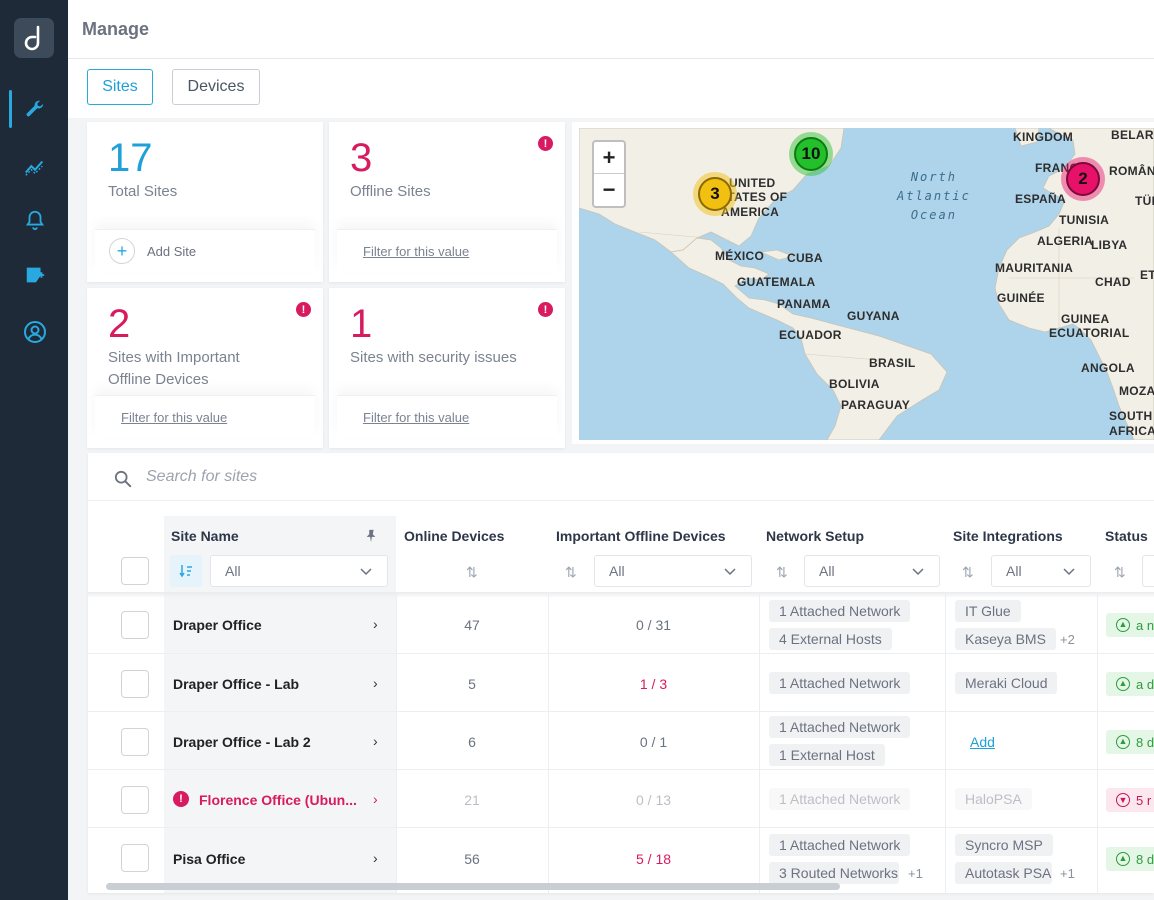  What do you see at coordinates (1109, 245) in the screenshot?
I see `map-label: LIBYA` at bounding box center [1109, 245].